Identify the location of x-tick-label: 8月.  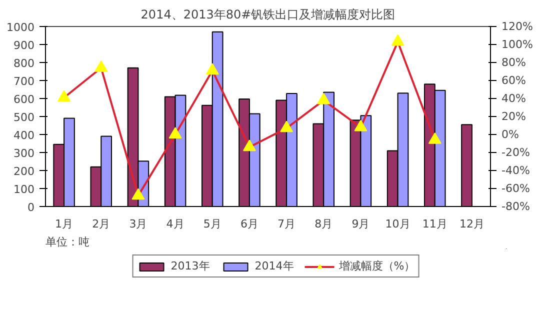
(323, 224).